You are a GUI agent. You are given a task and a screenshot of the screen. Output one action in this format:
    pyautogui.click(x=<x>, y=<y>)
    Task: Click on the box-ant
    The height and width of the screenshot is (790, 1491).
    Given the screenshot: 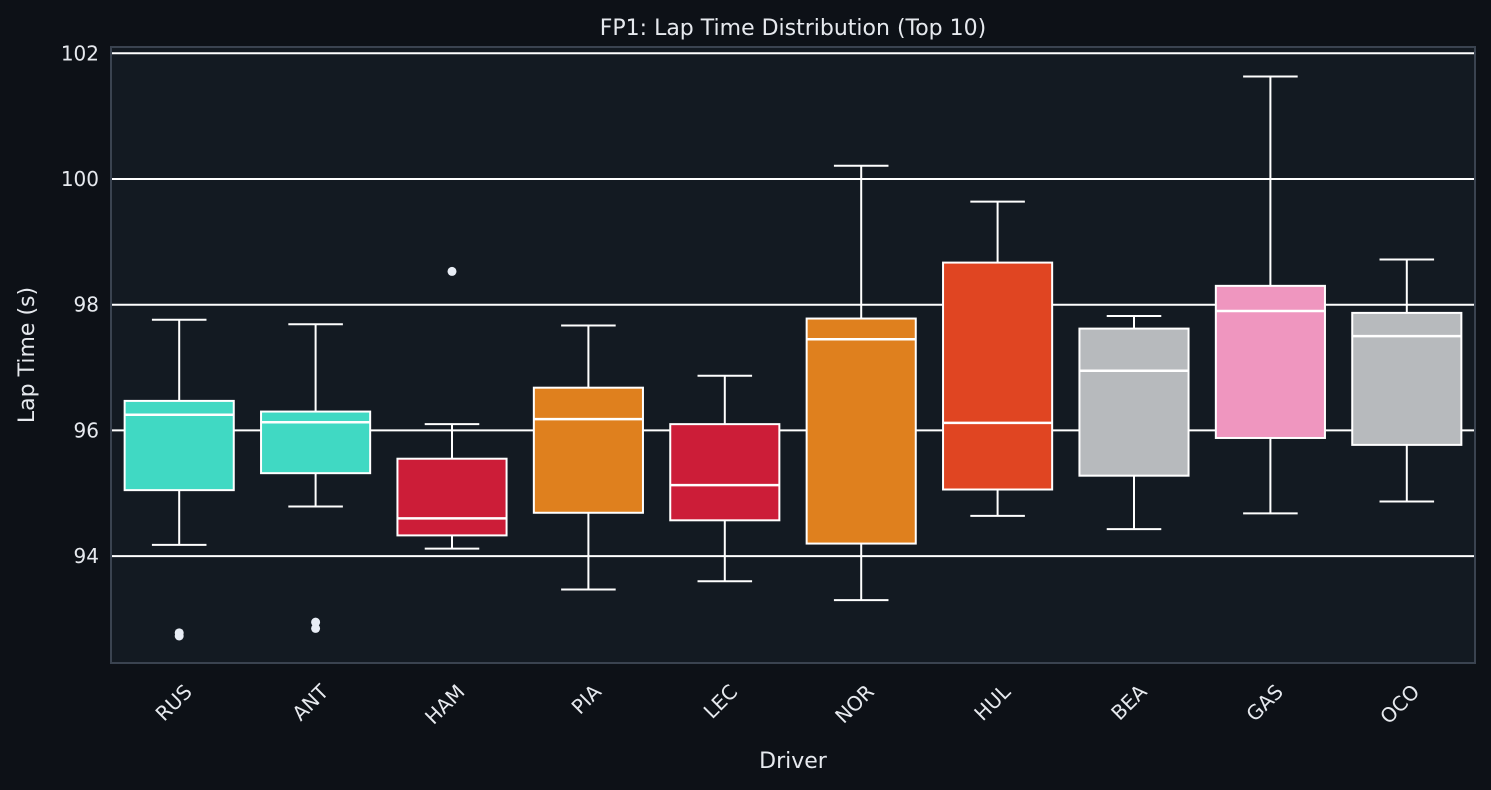 What is the action you would take?
    pyautogui.click(x=316, y=478)
    